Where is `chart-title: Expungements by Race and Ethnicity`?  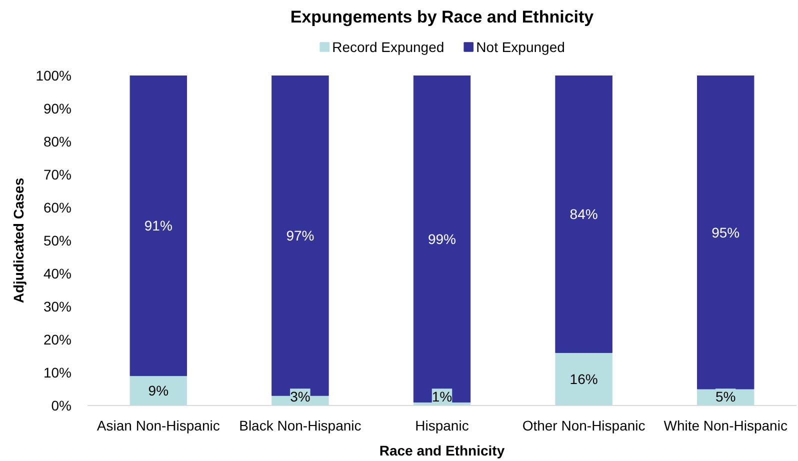 chart-title: Expungements by Race and Ethnicity is located at coordinates (442, 17).